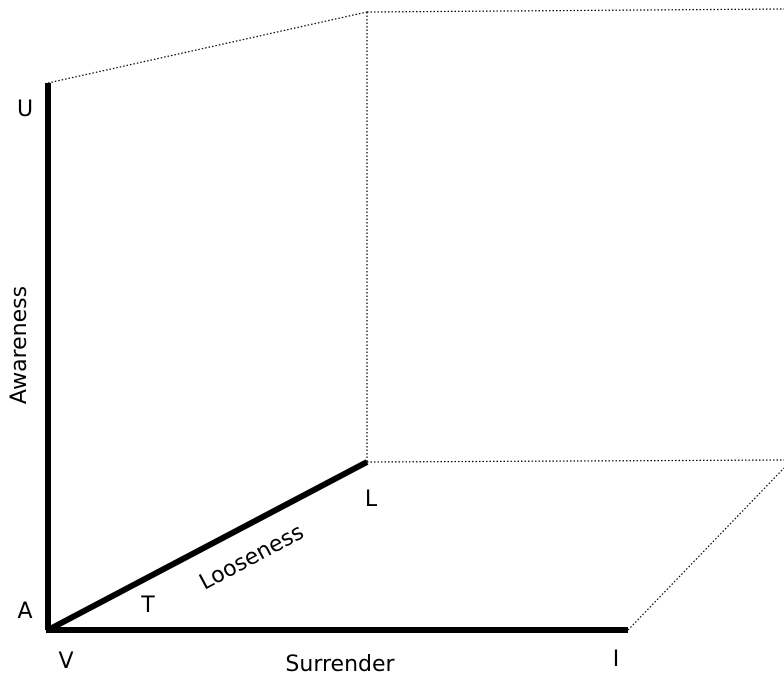 Image resolution: width=784 pixels, height=677 pixels. Describe the element at coordinates (25, 109) in the screenshot. I see `point-label: U` at that location.